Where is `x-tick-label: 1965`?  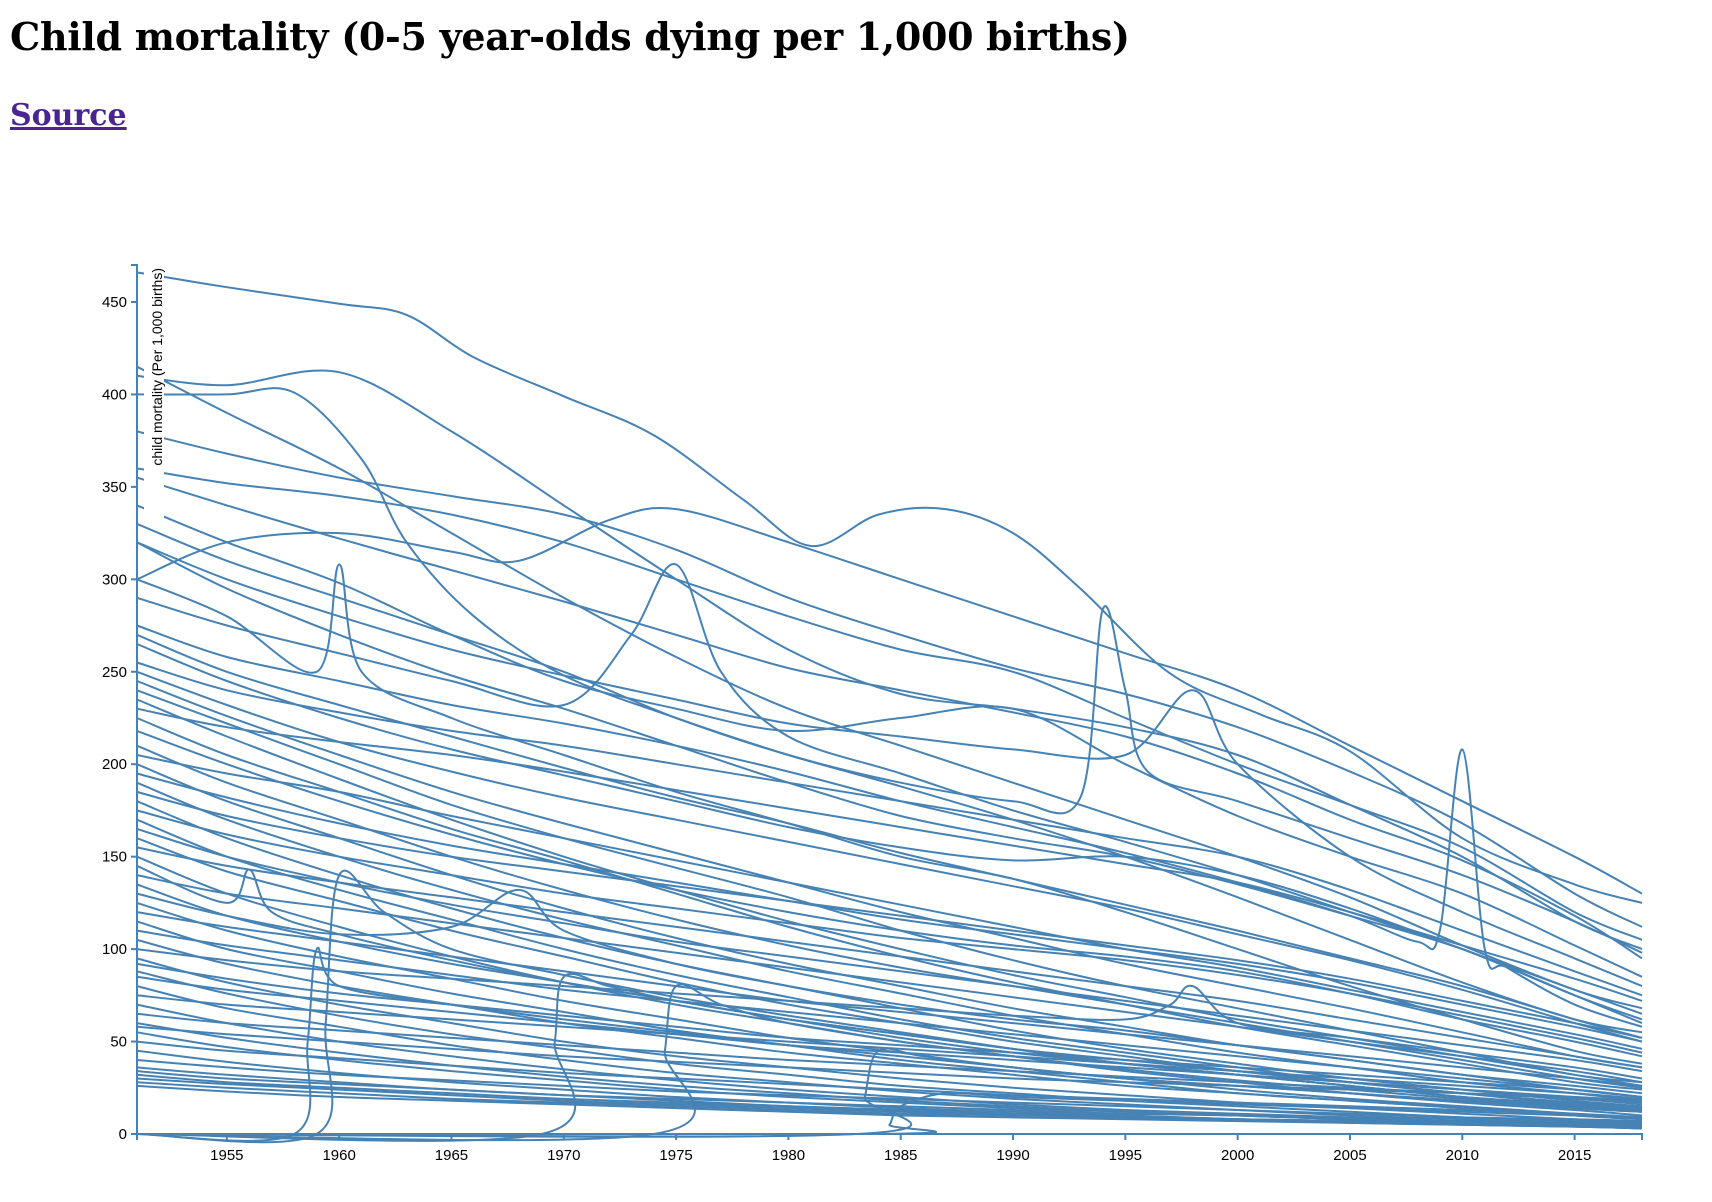
x-tick-label: 1965 is located at coordinates (451, 1155).